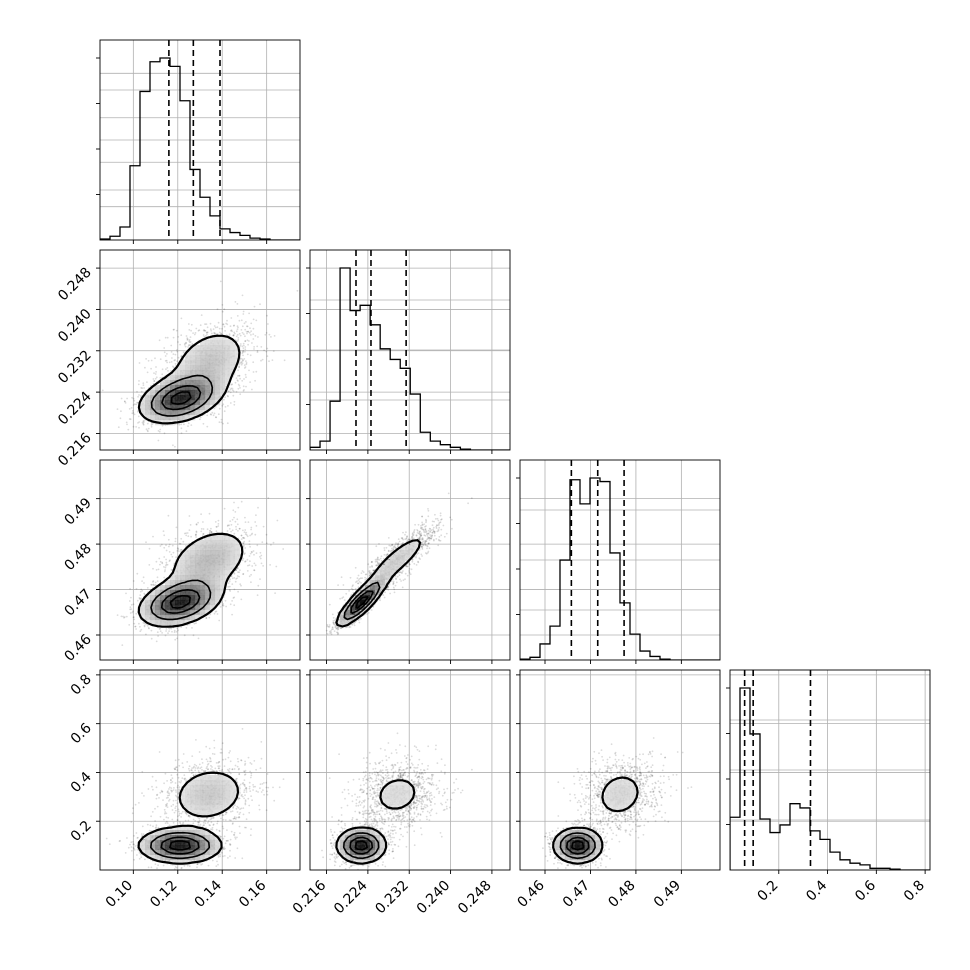 The width and height of the screenshot is (970, 970). What do you see at coordinates (208, 893) in the screenshot?
I see `x-tick-label-0-2: 0.14` at bounding box center [208, 893].